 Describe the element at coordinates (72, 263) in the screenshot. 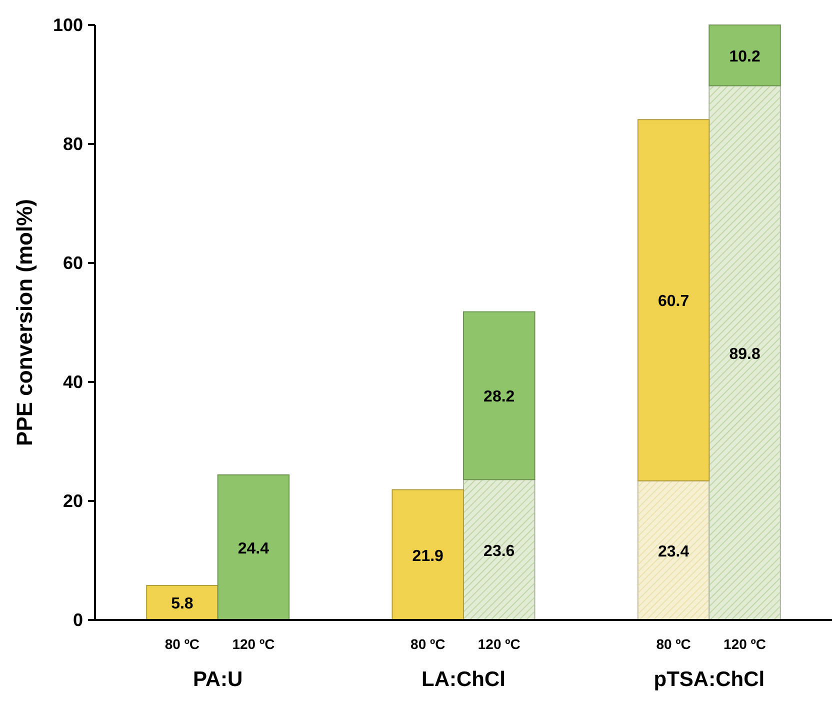

I see `y-tick-label: 60` at that location.